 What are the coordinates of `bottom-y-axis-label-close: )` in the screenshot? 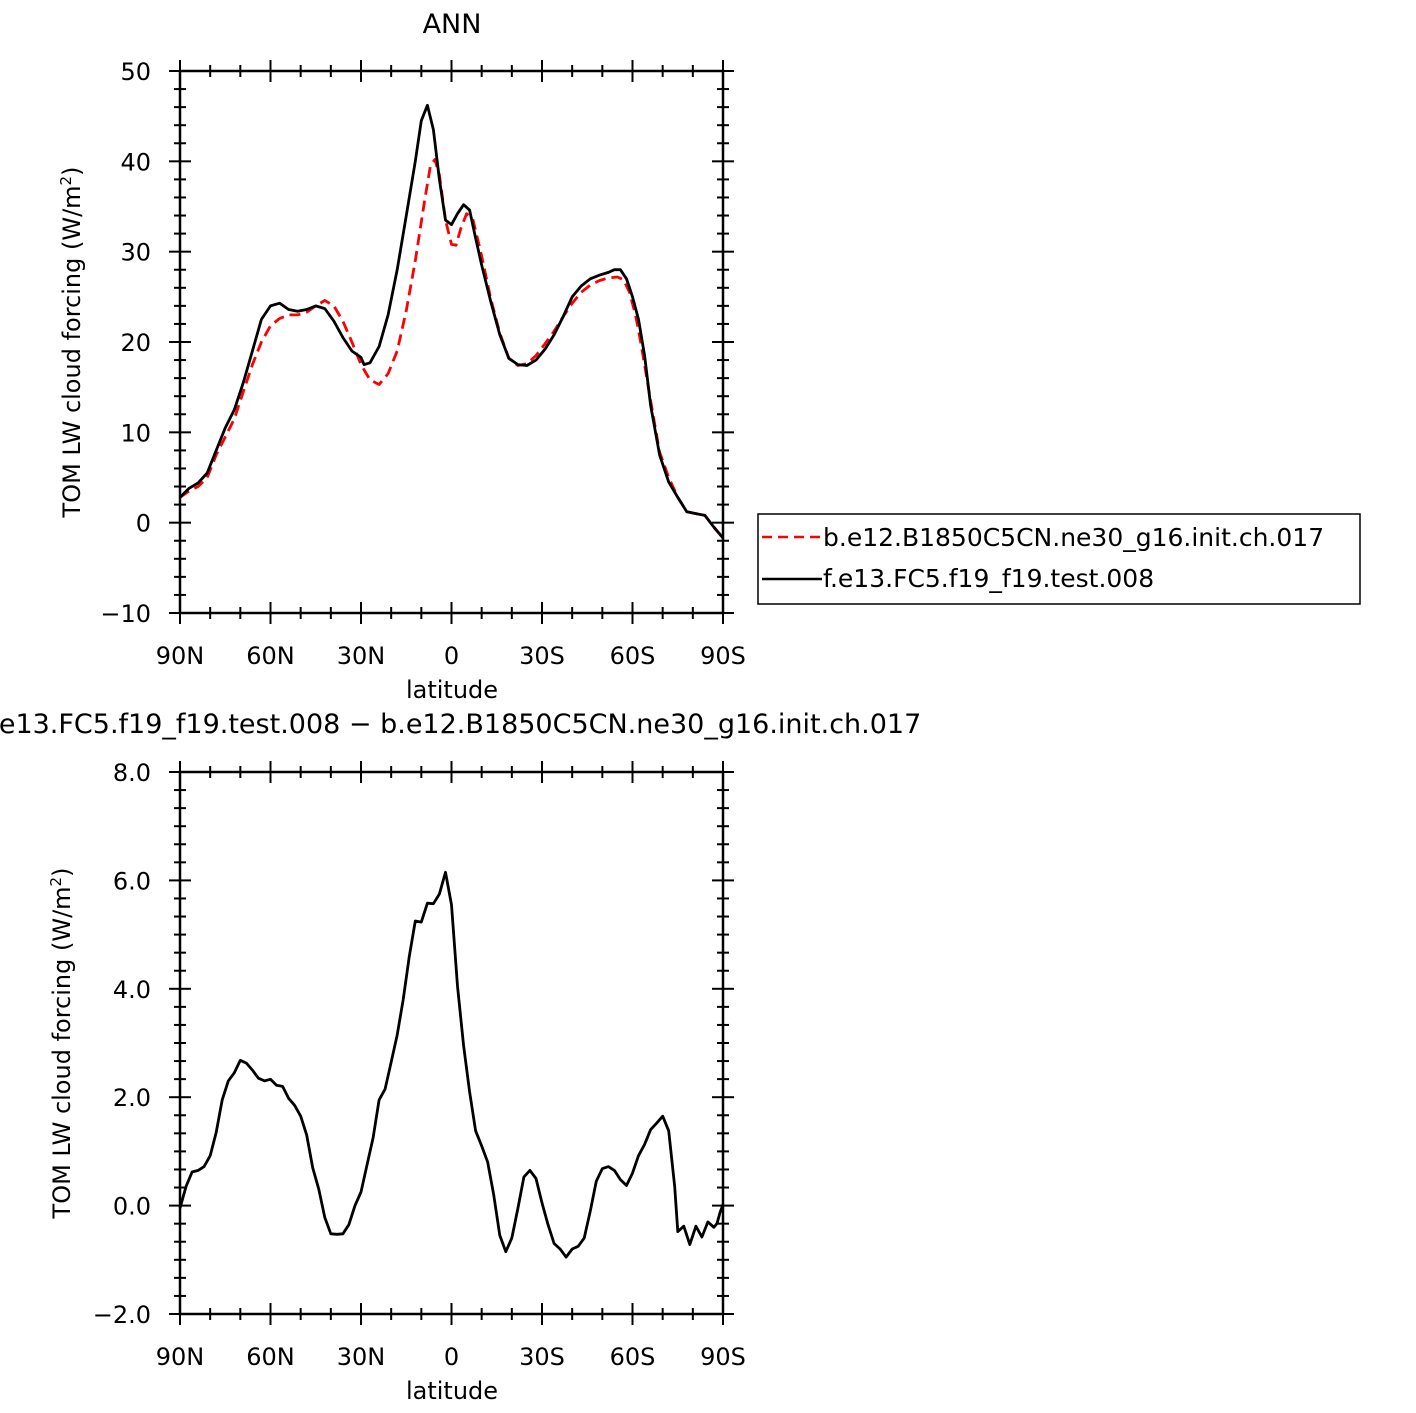 It's located at (62, 872).